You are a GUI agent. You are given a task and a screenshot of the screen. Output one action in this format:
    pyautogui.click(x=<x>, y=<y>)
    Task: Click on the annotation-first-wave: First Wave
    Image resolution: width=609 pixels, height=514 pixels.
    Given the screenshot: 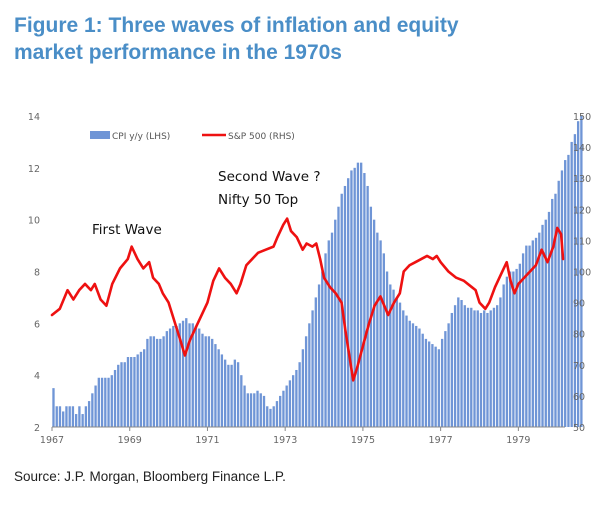 What is the action you would take?
    pyautogui.click(x=127, y=230)
    